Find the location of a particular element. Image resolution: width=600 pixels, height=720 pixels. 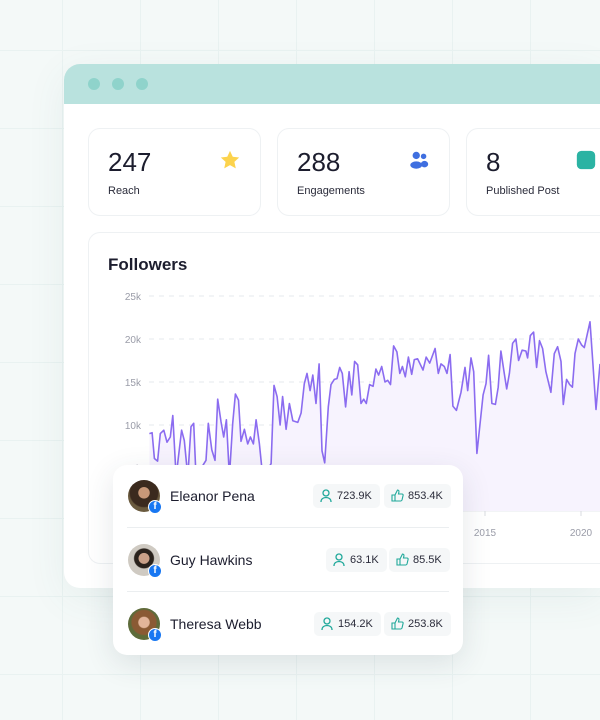

stat-label: Reach is located at coordinates (124, 191).